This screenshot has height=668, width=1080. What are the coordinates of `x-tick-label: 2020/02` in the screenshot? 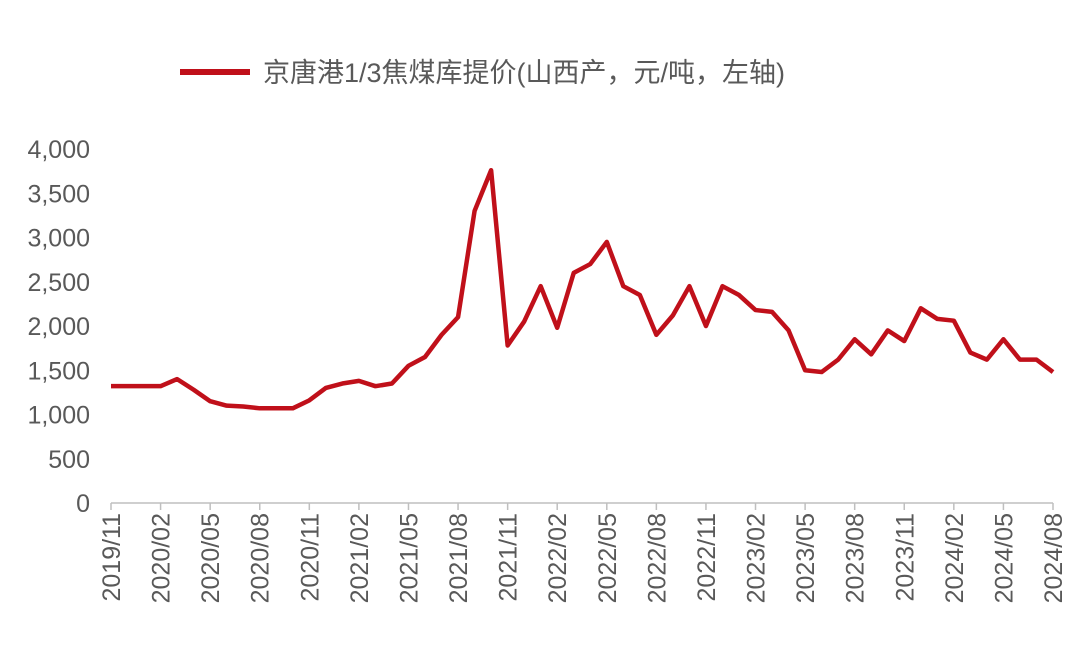 It's located at (162, 558).